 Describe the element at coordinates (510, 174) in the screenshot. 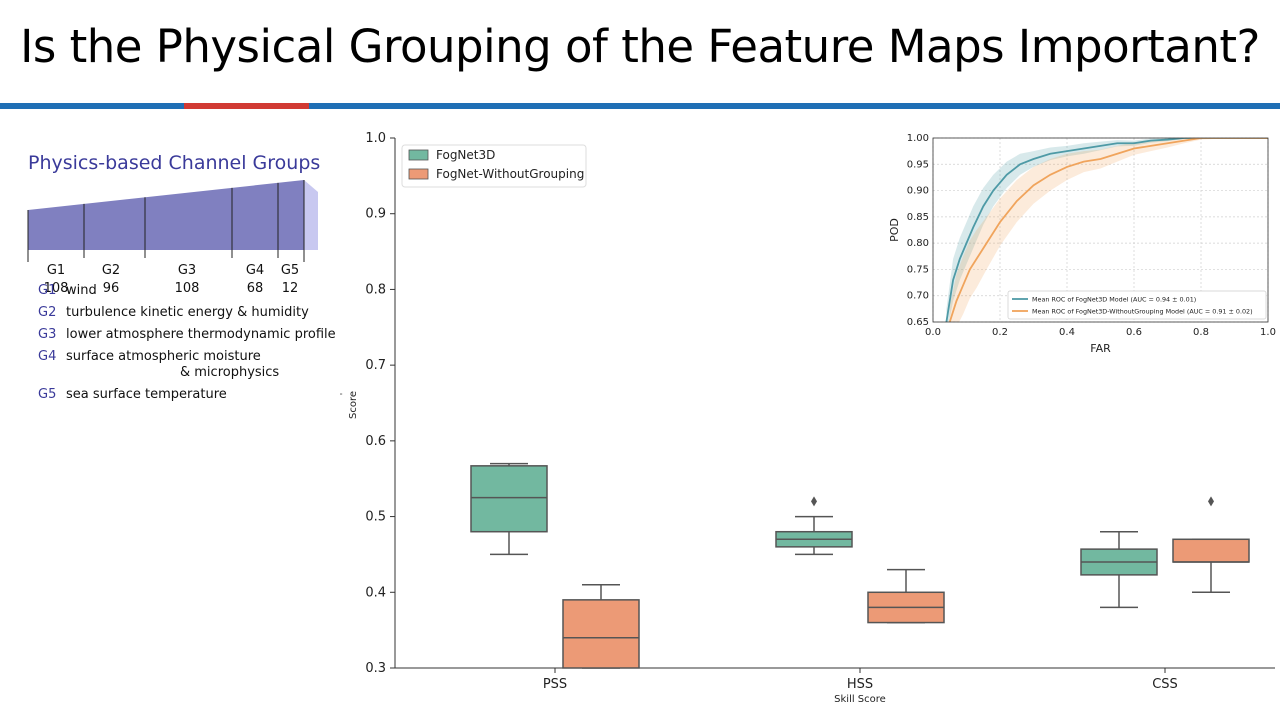

I see `legend-label: FogNet-WithoutGrouping` at that location.